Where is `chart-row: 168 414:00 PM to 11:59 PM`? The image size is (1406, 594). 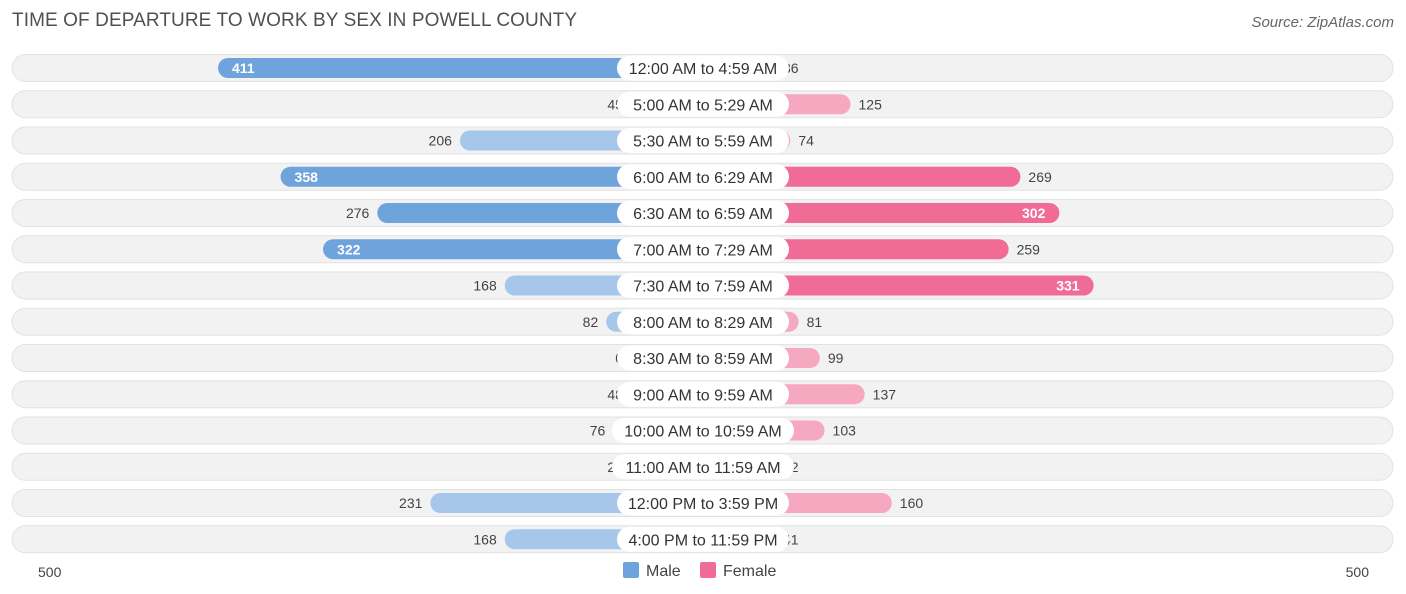
chart-row: 168 414:00 PM to 11:59 PM is located at coordinates (702, 539).